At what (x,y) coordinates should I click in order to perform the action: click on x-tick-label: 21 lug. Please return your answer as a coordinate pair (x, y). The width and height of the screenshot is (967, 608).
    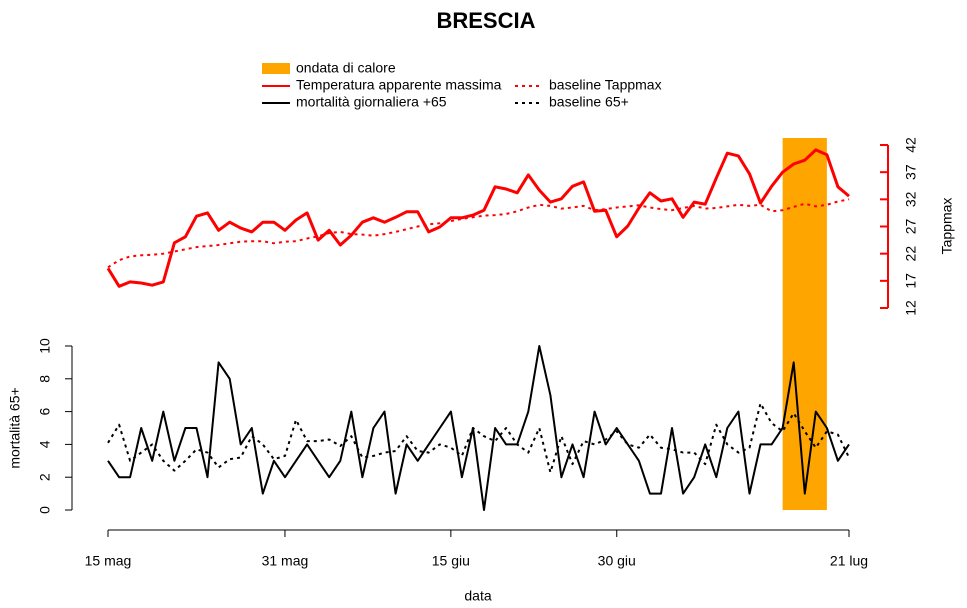
    Looking at the image, I should click on (849, 561).